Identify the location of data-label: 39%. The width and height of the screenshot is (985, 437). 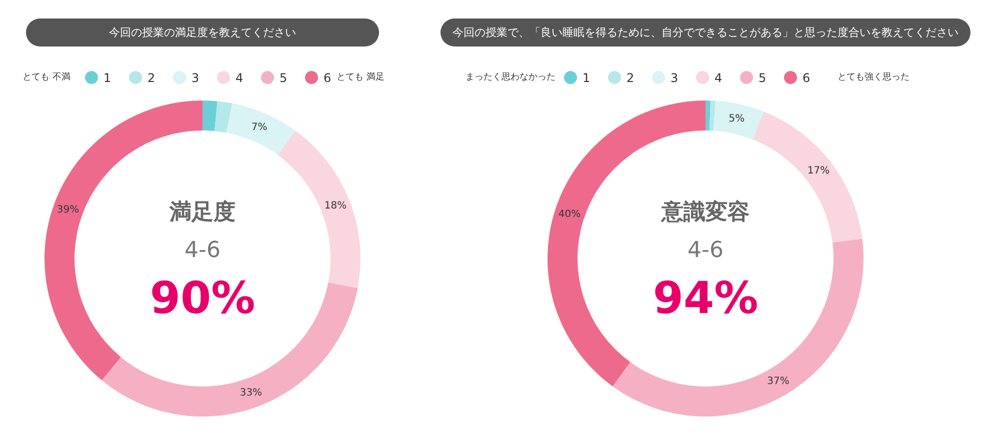
(68, 210).